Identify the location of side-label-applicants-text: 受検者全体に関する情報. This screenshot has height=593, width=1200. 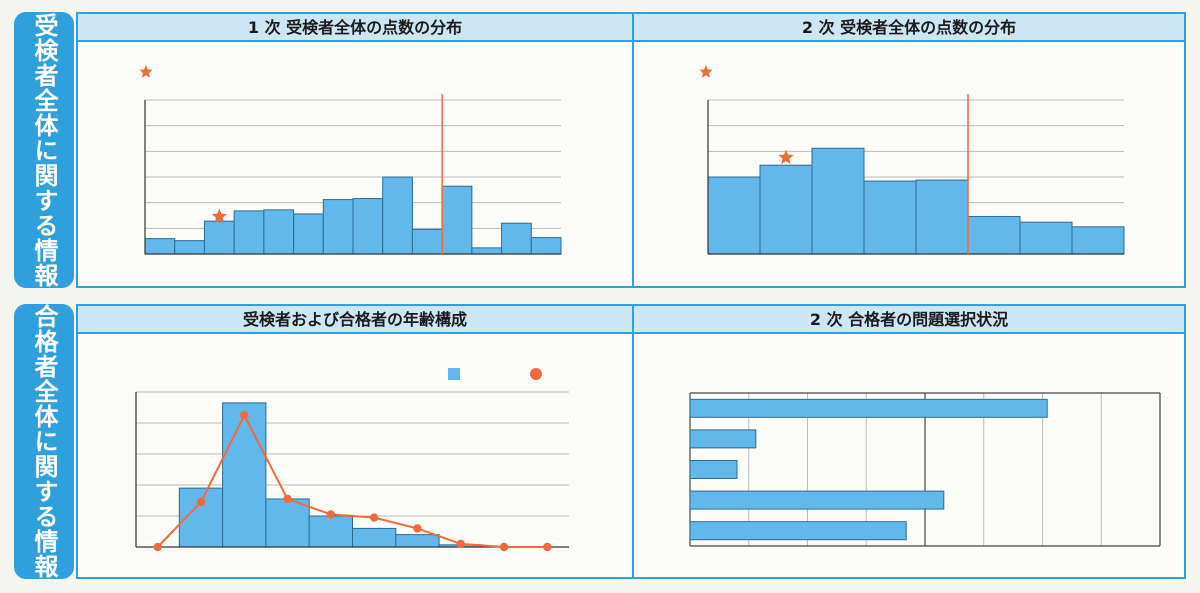
(44, 150).